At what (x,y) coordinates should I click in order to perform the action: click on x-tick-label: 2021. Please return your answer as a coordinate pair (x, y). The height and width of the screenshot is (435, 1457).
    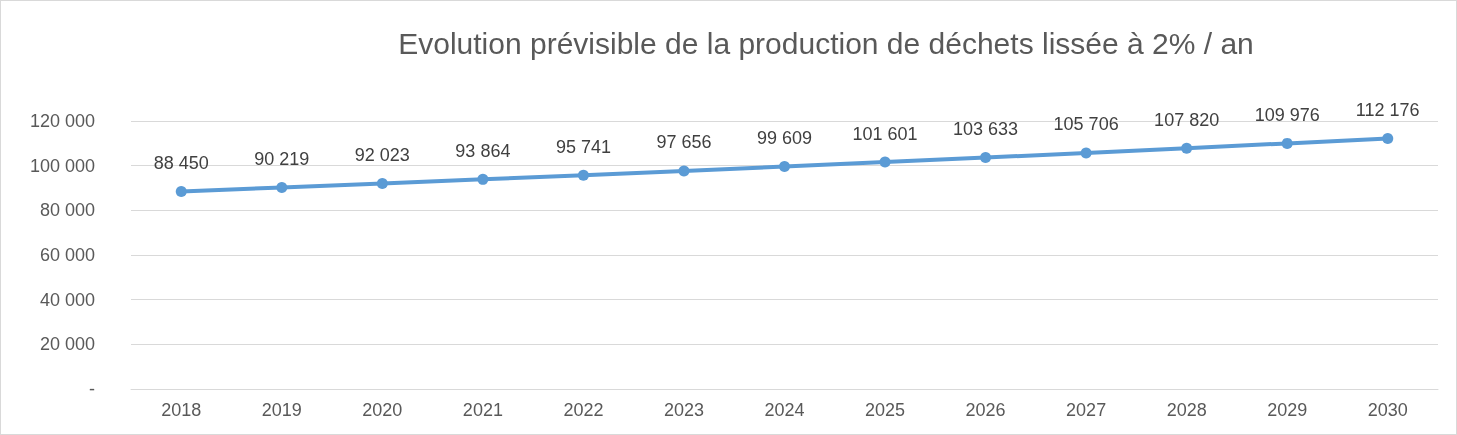
    Looking at the image, I should click on (482, 410).